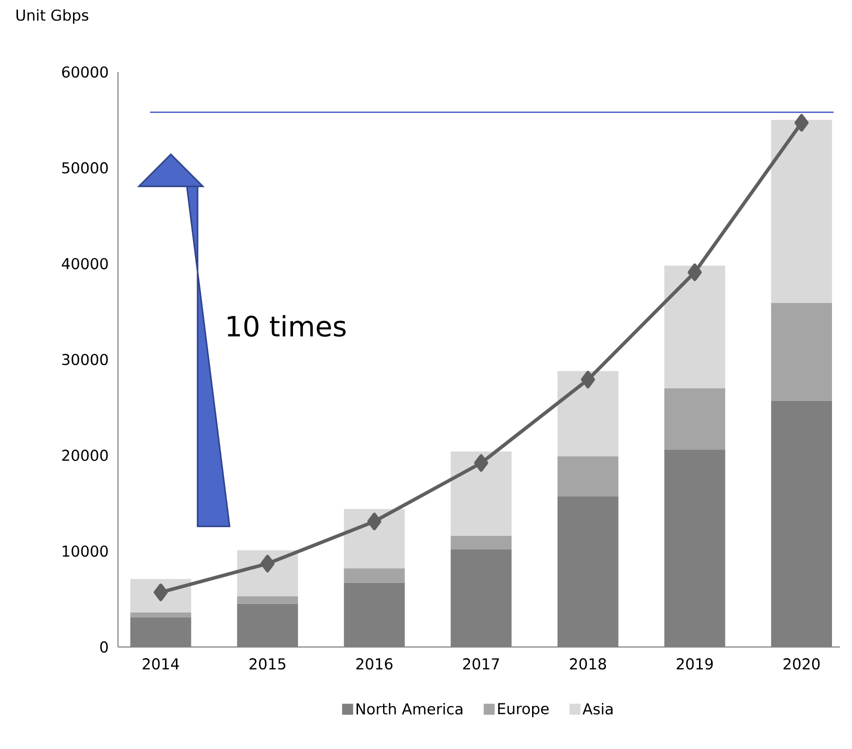 This screenshot has width=852, height=749. I want to click on x-tick-label: 2020, so click(802, 664).